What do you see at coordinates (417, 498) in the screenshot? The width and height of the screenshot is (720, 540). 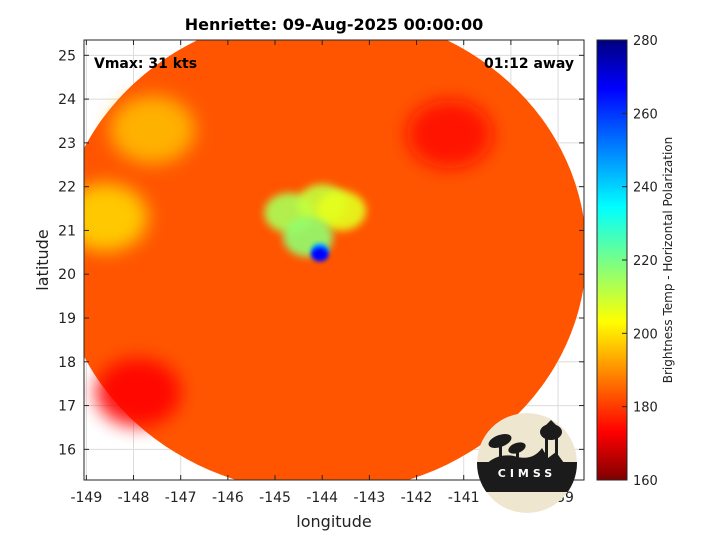 I see `x-tick-label: -142` at bounding box center [417, 498].